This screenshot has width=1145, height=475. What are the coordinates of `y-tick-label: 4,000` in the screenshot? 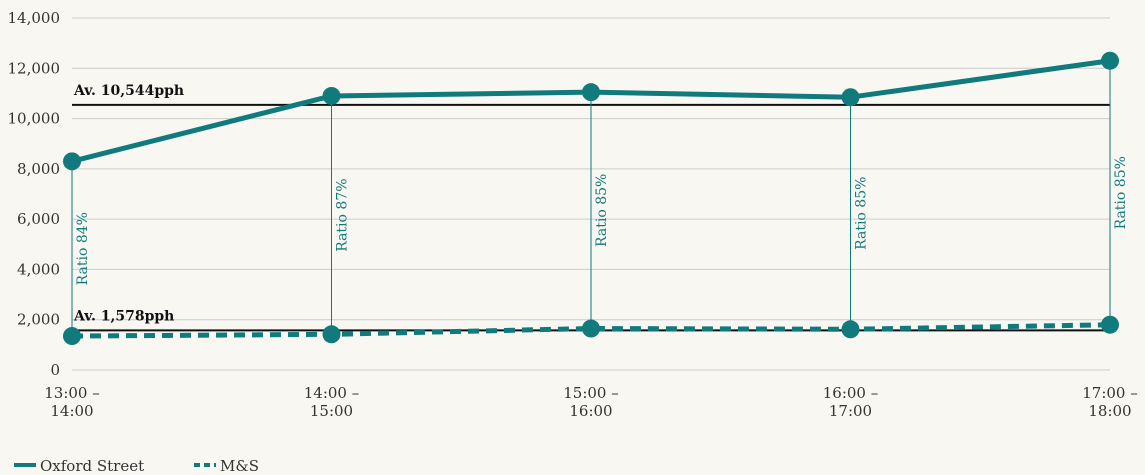 It's located at (38, 269).